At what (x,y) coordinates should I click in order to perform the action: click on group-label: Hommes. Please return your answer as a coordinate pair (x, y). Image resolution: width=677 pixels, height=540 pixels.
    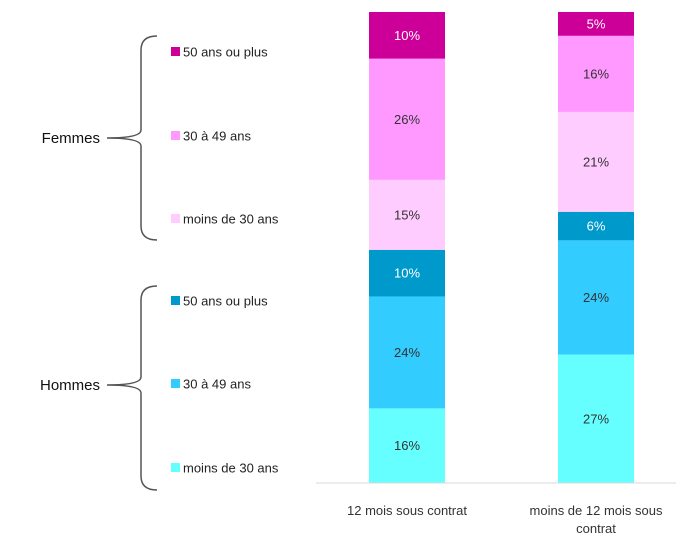
    Looking at the image, I should click on (70, 385).